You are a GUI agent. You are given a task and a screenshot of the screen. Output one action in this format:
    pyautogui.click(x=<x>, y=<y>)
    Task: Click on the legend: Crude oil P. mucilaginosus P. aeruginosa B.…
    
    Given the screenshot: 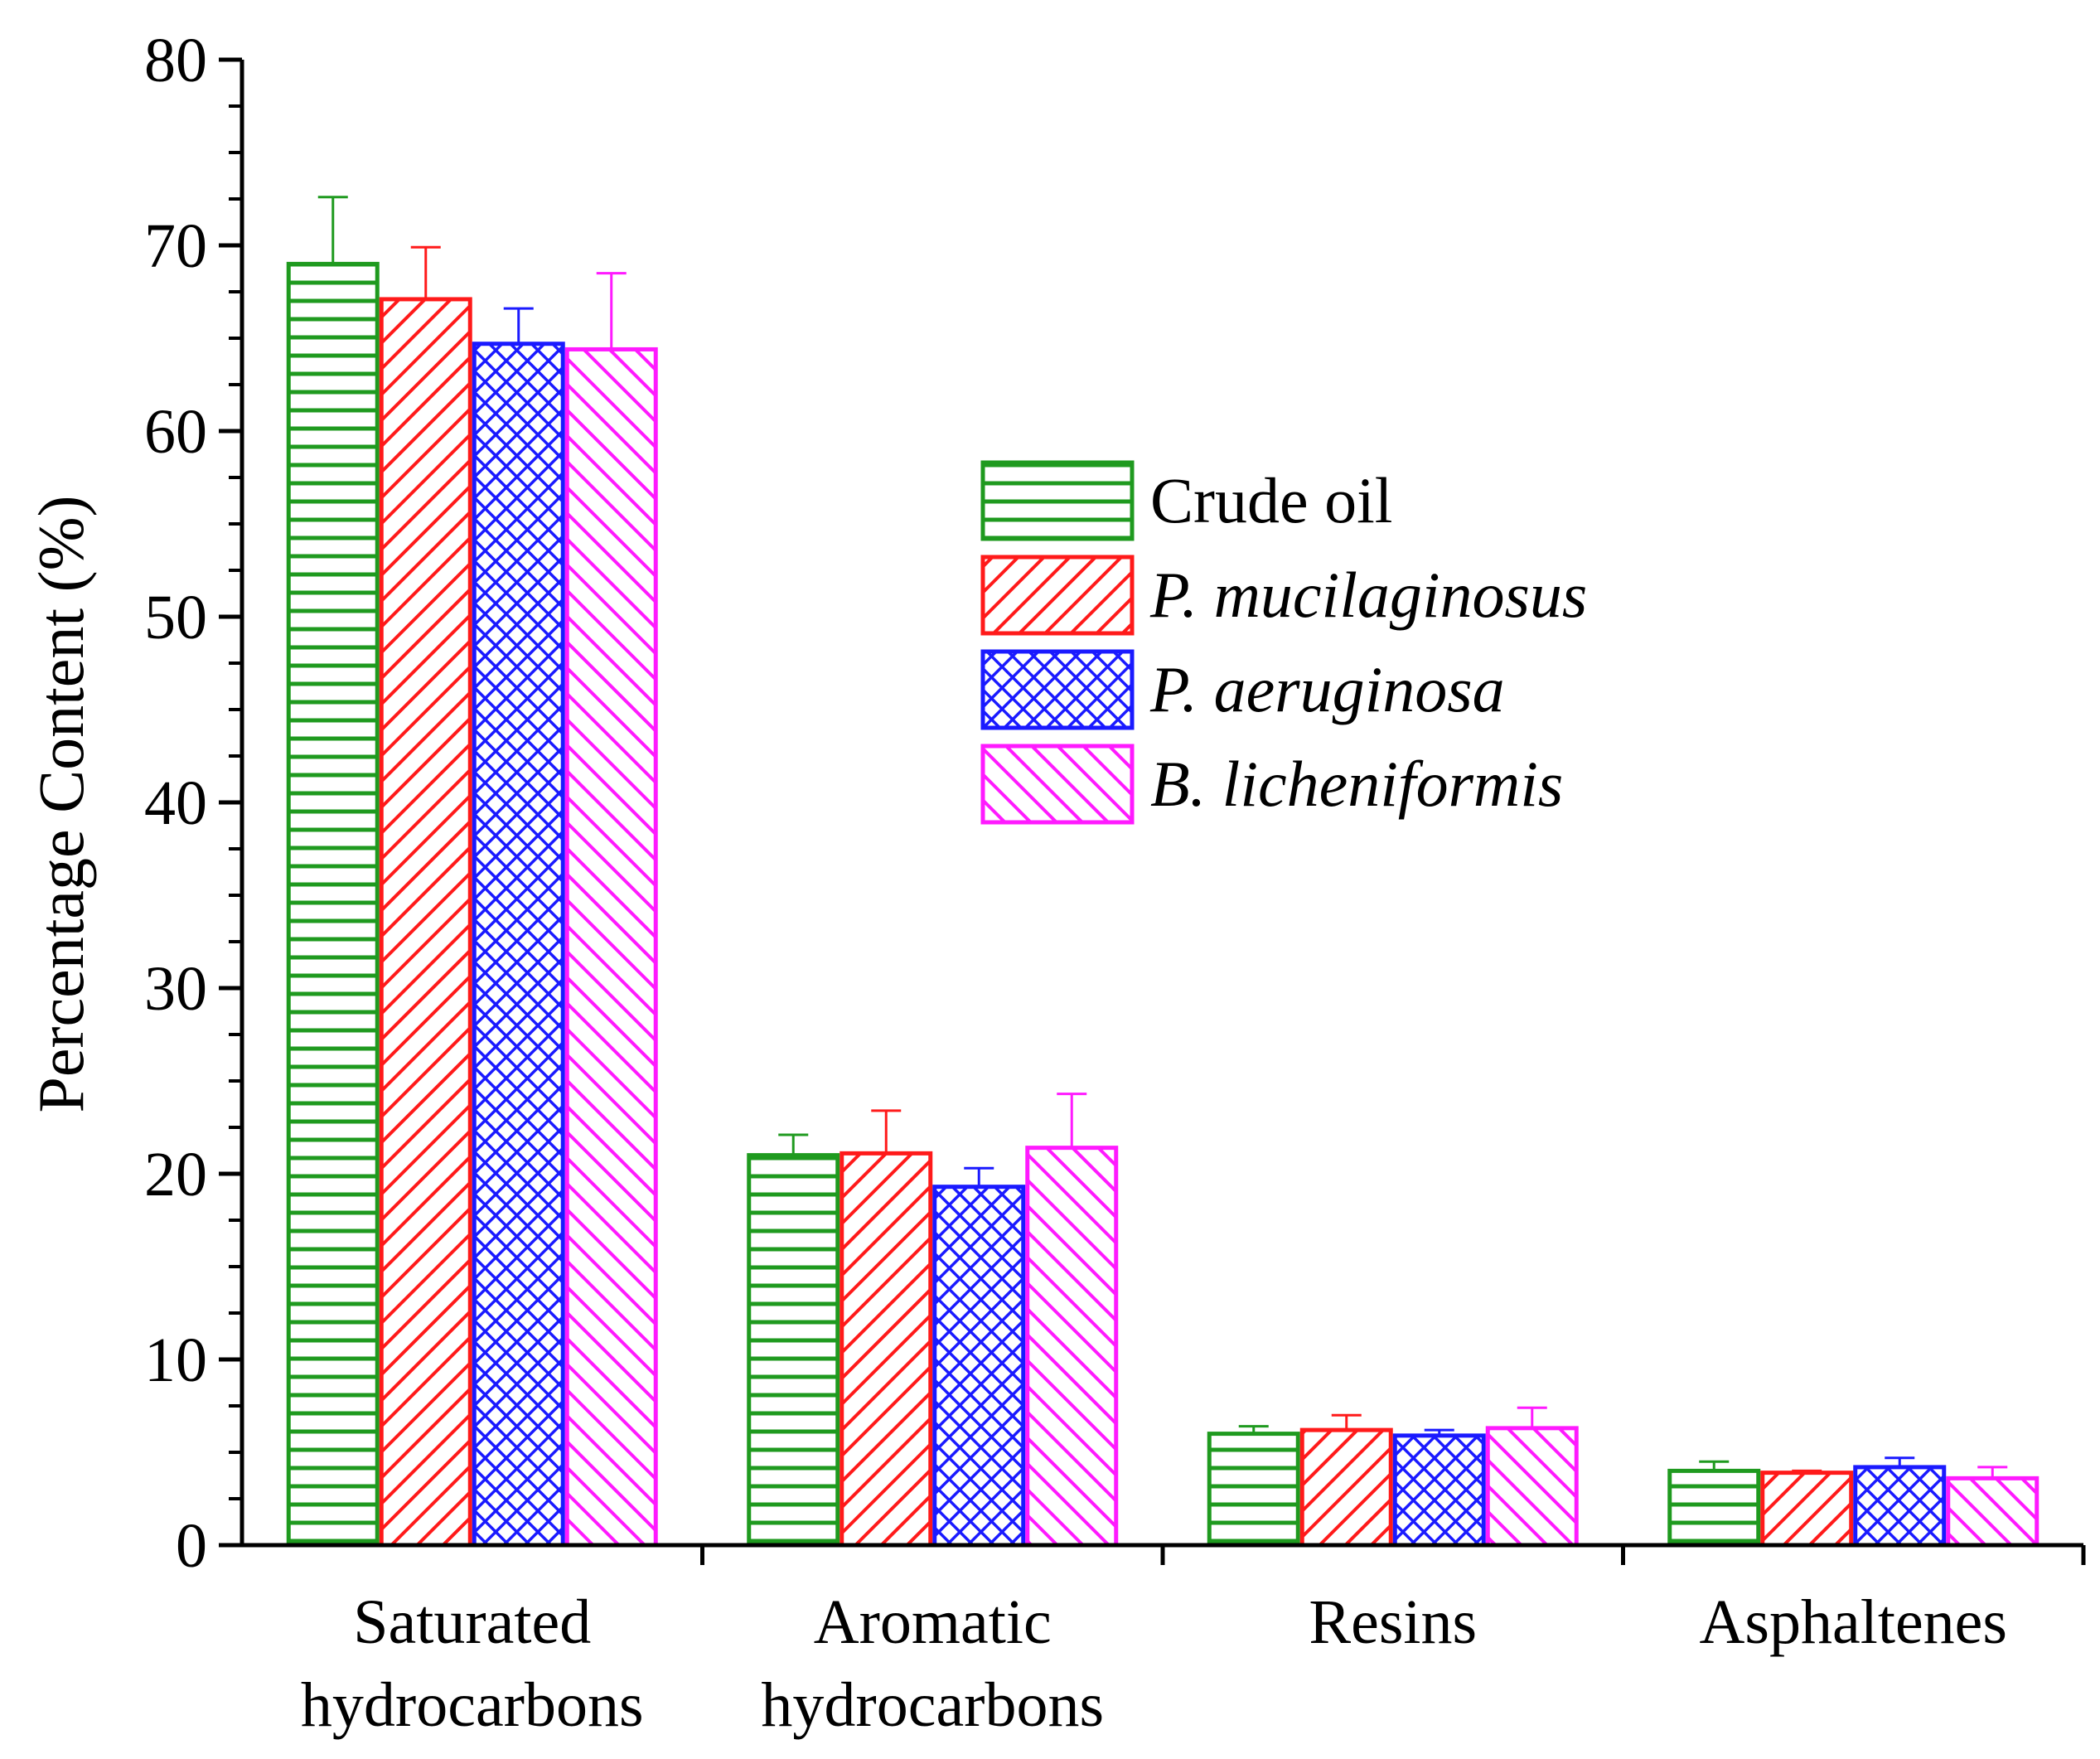 What is the action you would take?
    pyautogui.click(x=1284, y=642)
    